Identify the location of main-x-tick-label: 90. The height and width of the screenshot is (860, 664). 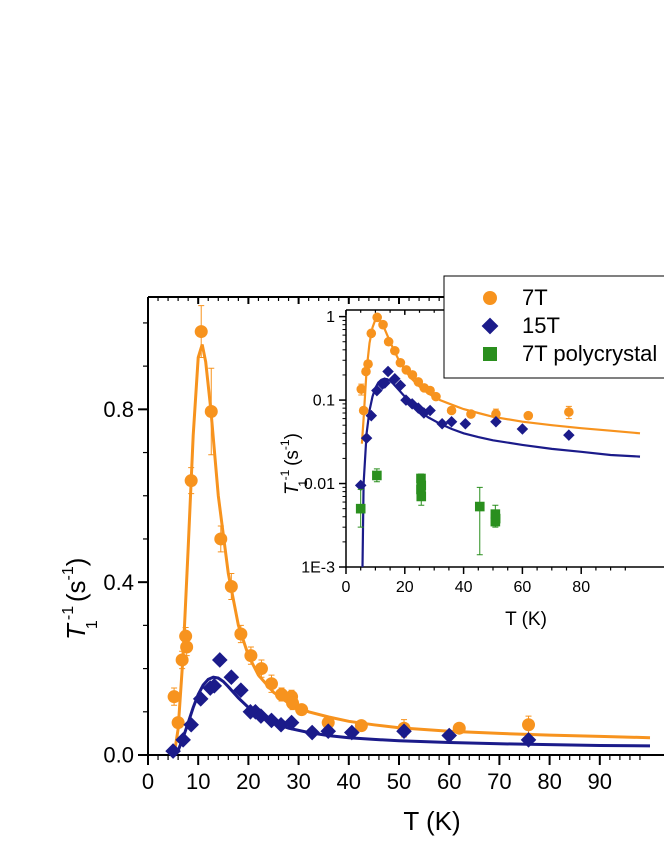
(600, 781).